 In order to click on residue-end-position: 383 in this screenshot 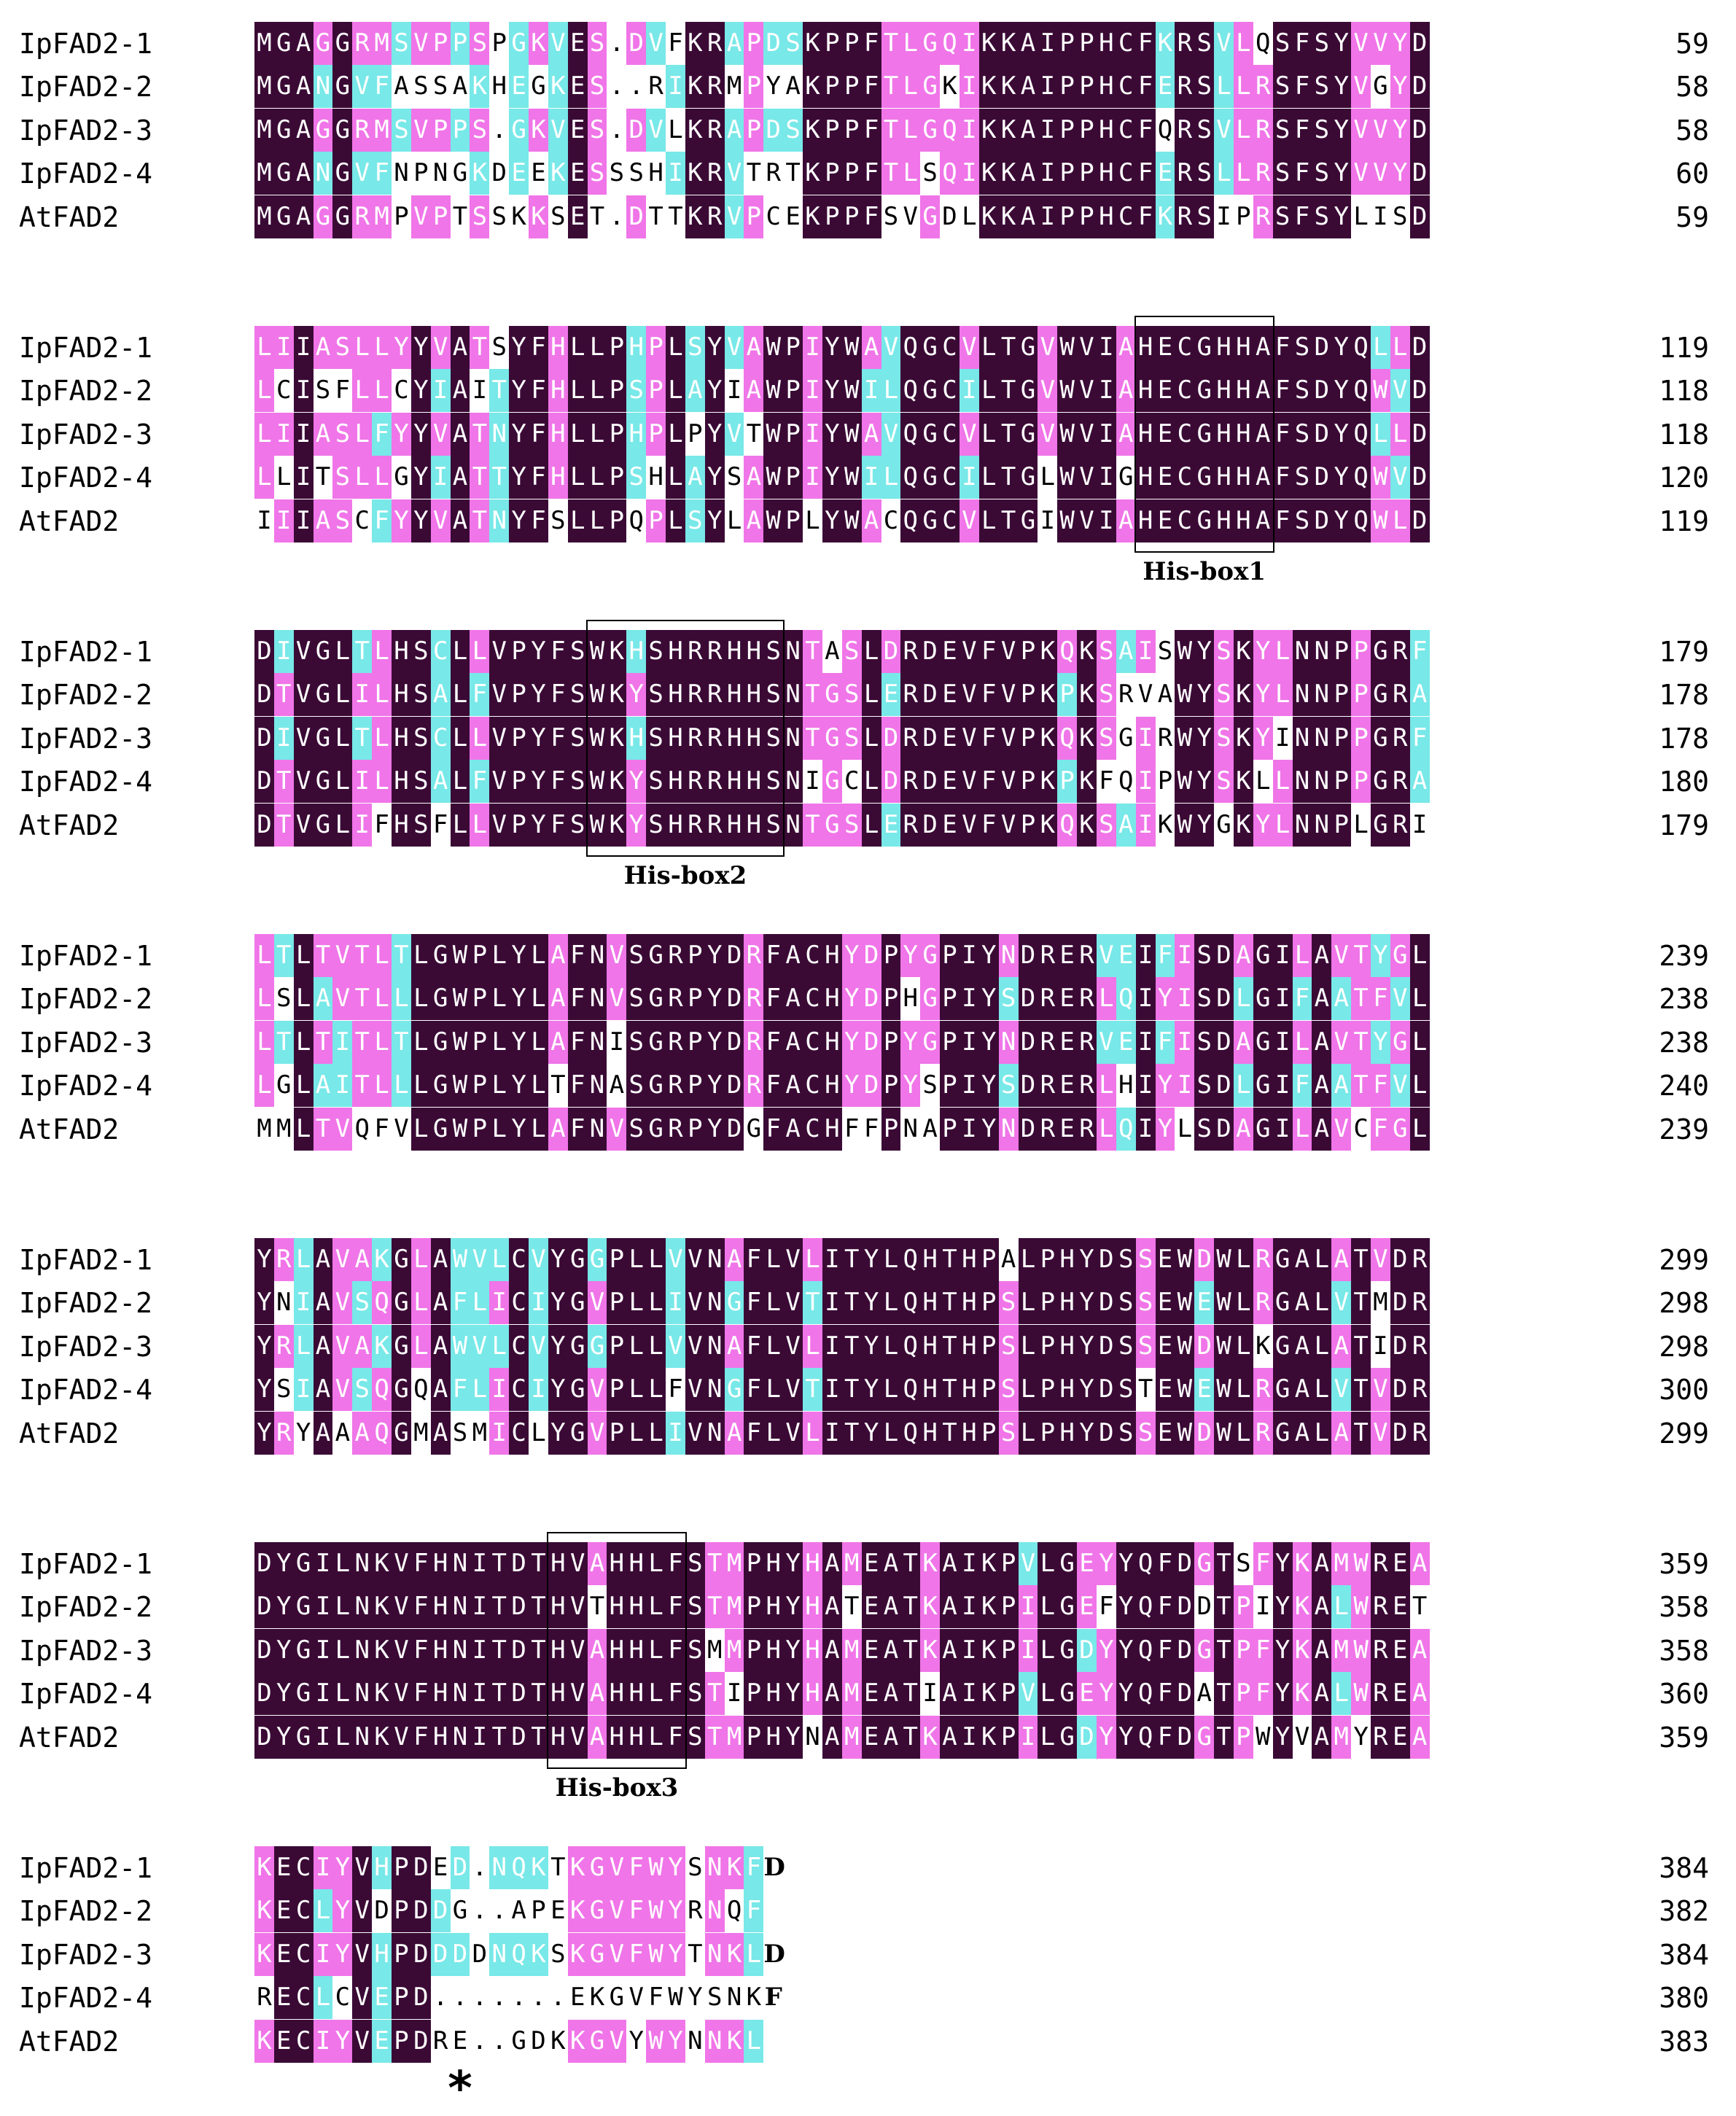, I will do `click(1684, 2041)`.